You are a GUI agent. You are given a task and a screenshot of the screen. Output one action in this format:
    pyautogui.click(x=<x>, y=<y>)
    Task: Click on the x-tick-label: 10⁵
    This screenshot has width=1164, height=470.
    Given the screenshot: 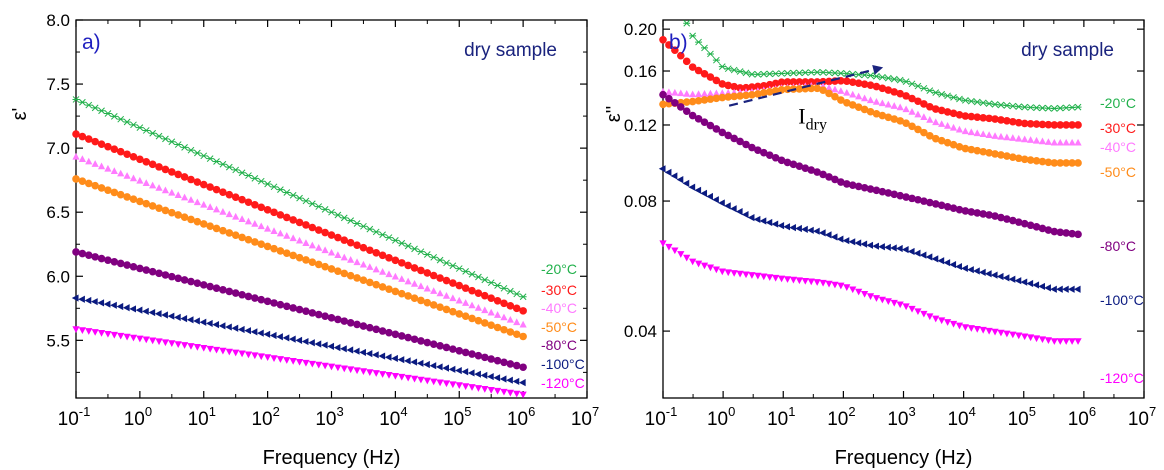 What is the action you would take?
    pyautogui.click(x=1022, y=417)
    